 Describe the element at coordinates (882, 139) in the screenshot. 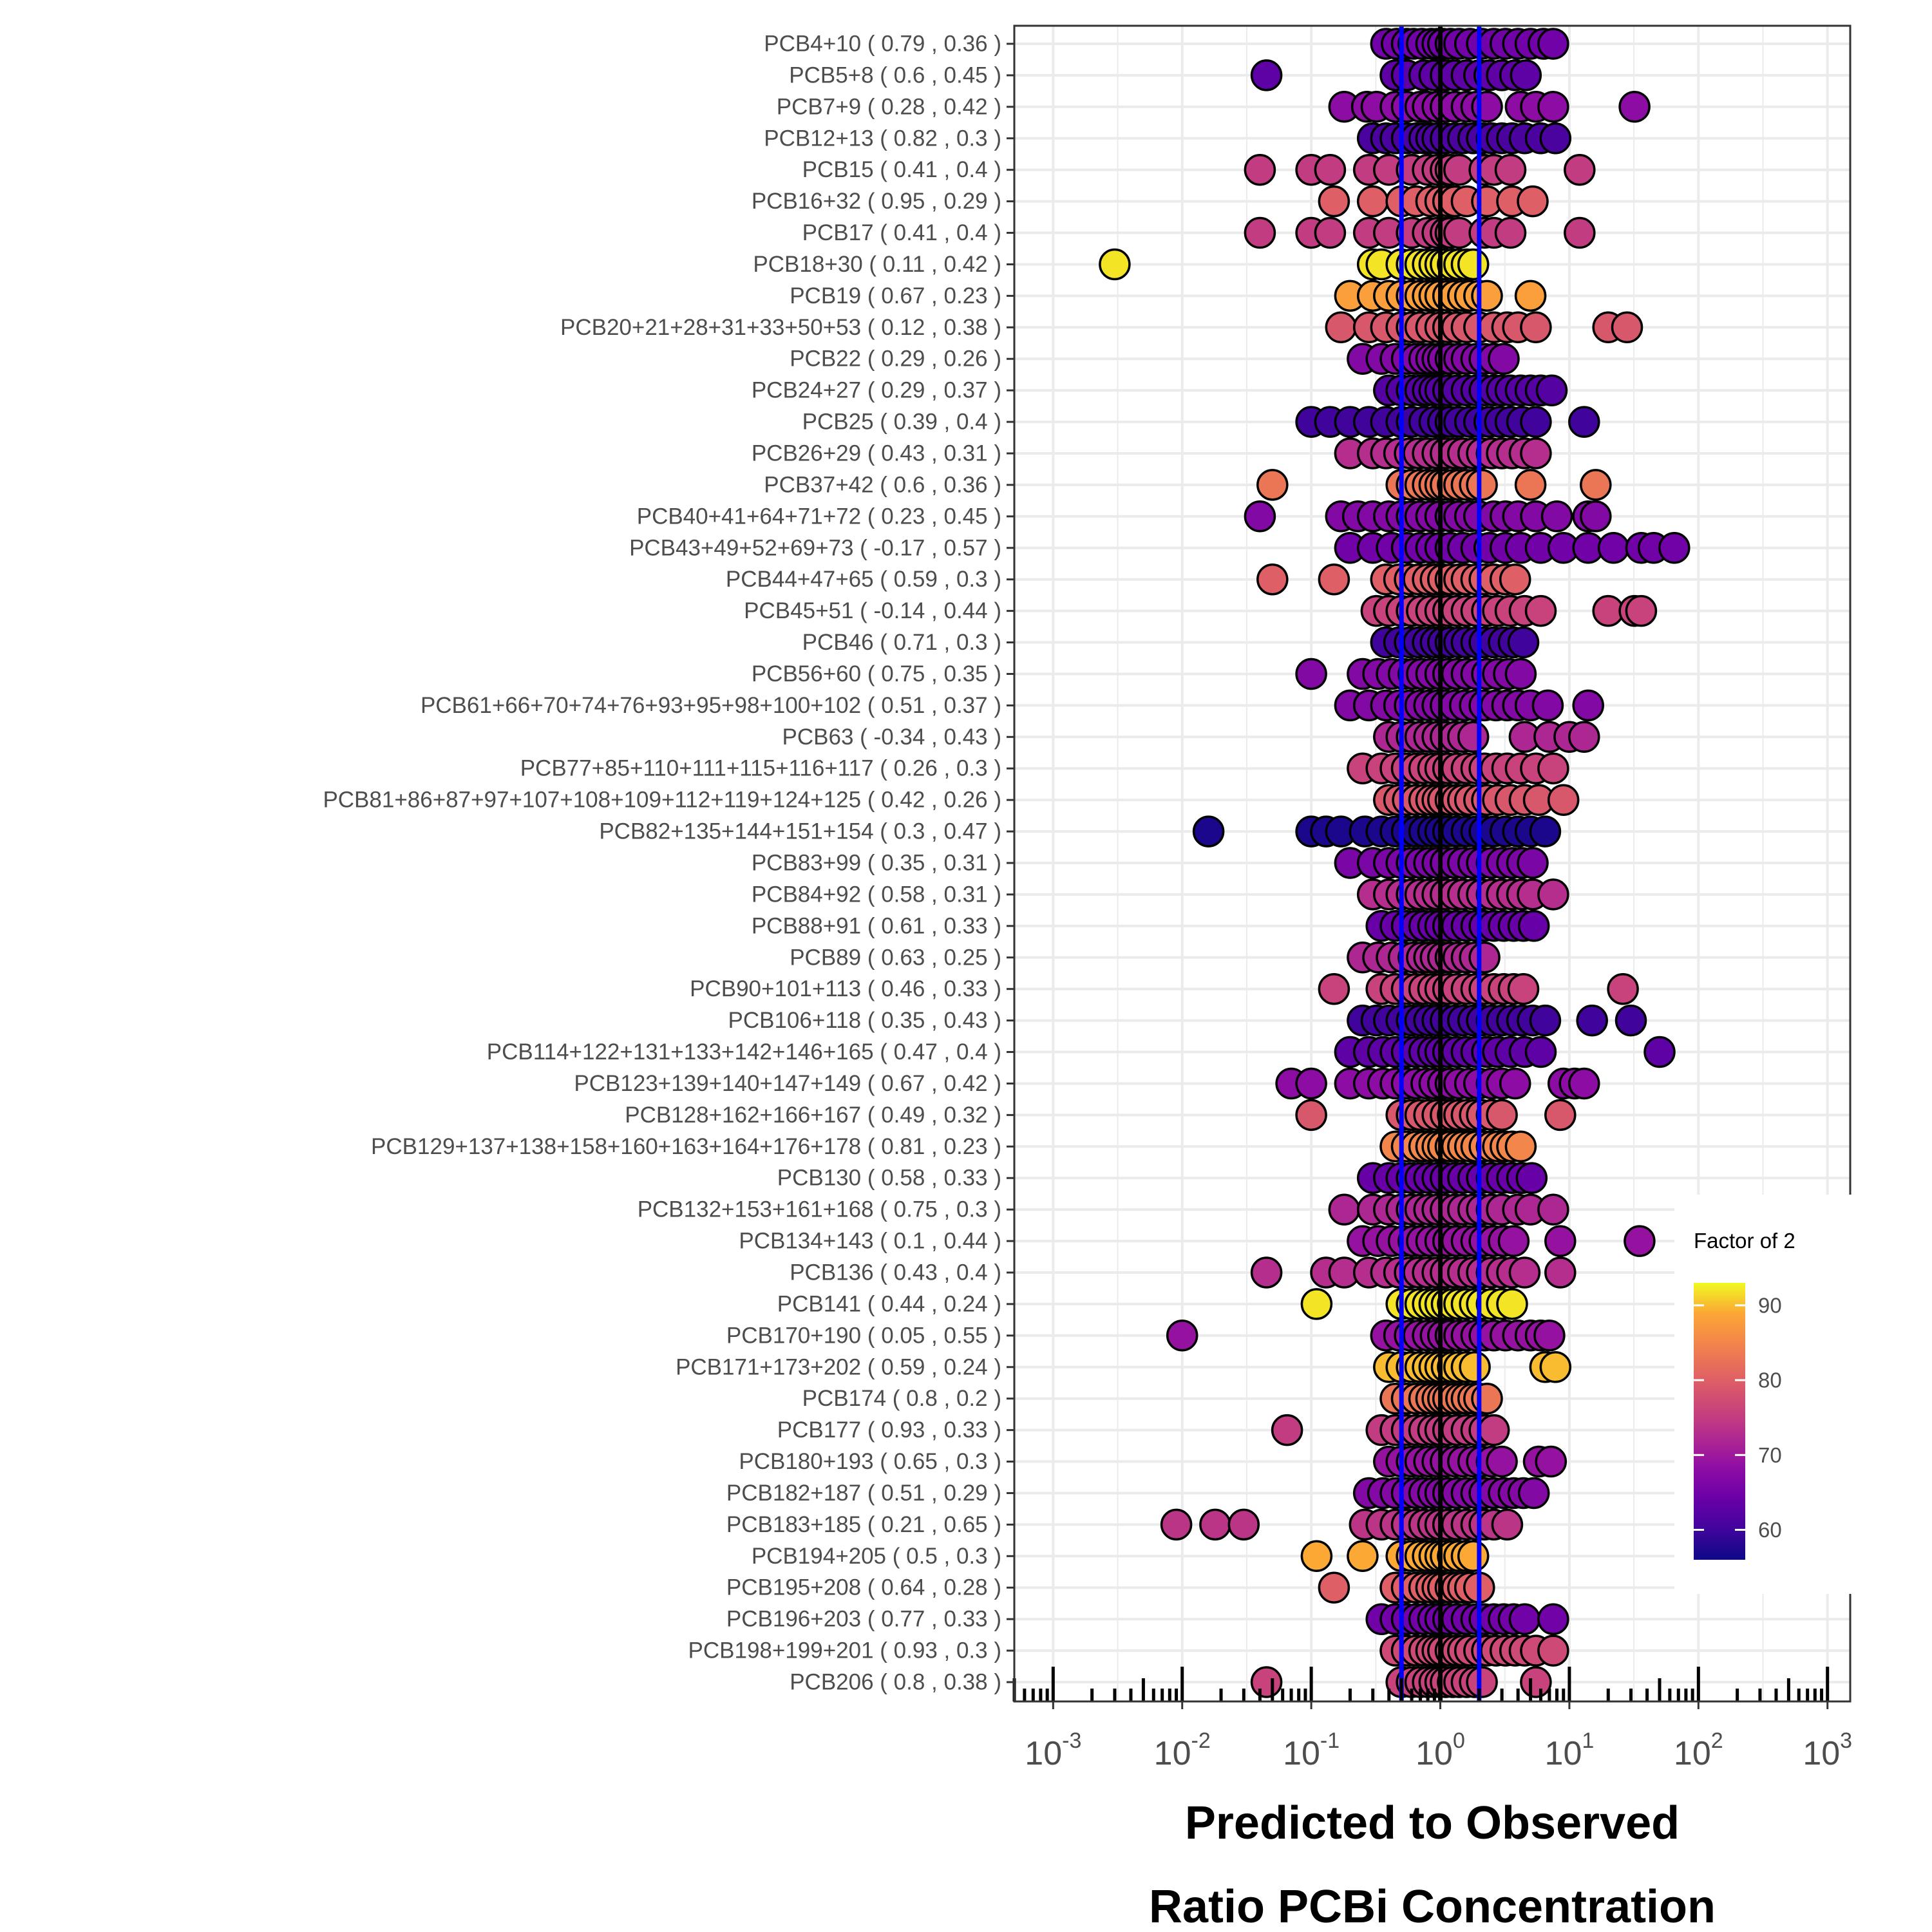

I see `category-label: PCB12+13 ( 0.82 , 0.3 )` at that location.